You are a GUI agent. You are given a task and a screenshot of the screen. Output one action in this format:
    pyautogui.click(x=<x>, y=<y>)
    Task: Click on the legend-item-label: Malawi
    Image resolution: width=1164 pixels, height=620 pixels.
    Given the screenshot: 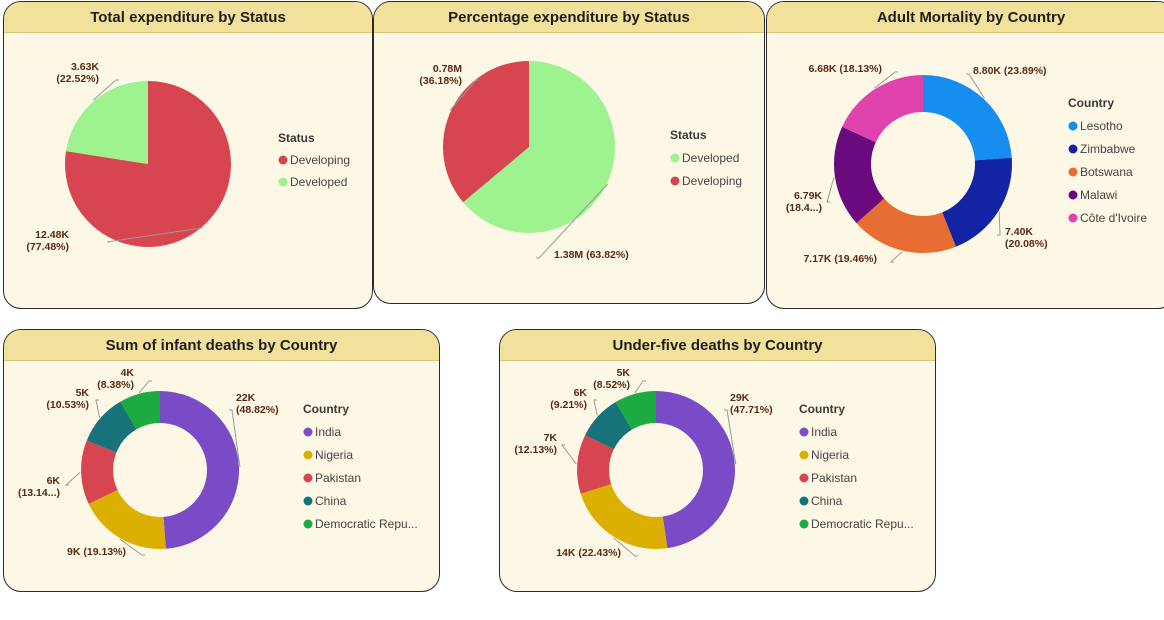 What is the action you would take?
    pyautogui.click(x=1098, y=195)
    